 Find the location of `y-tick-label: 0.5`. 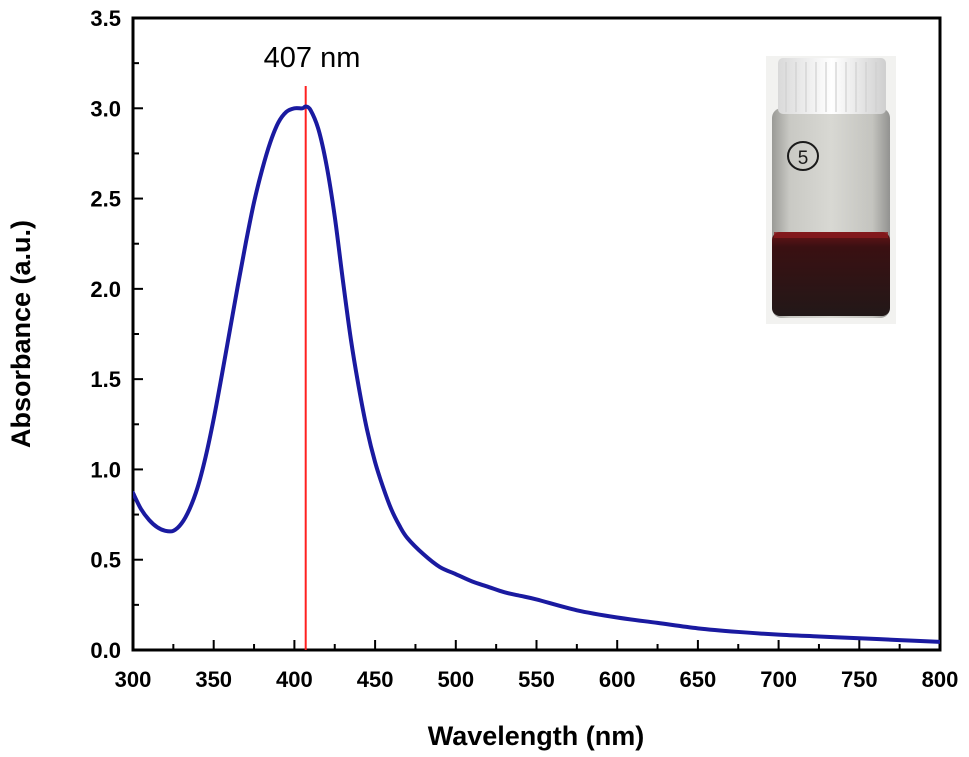

y-tick-label: 0.5 is located at coordinates (105, 560).